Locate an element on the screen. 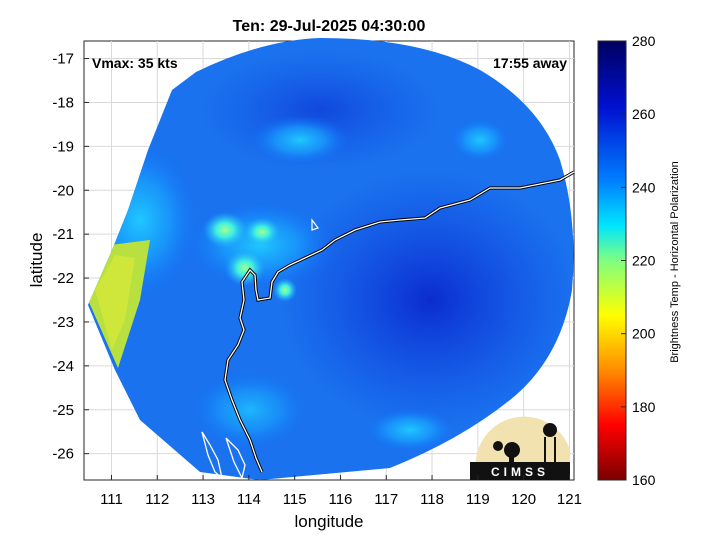 This screenshot has height=540, width=720. colorbar-tick-label: 160 is located at coordinates (644, 480).